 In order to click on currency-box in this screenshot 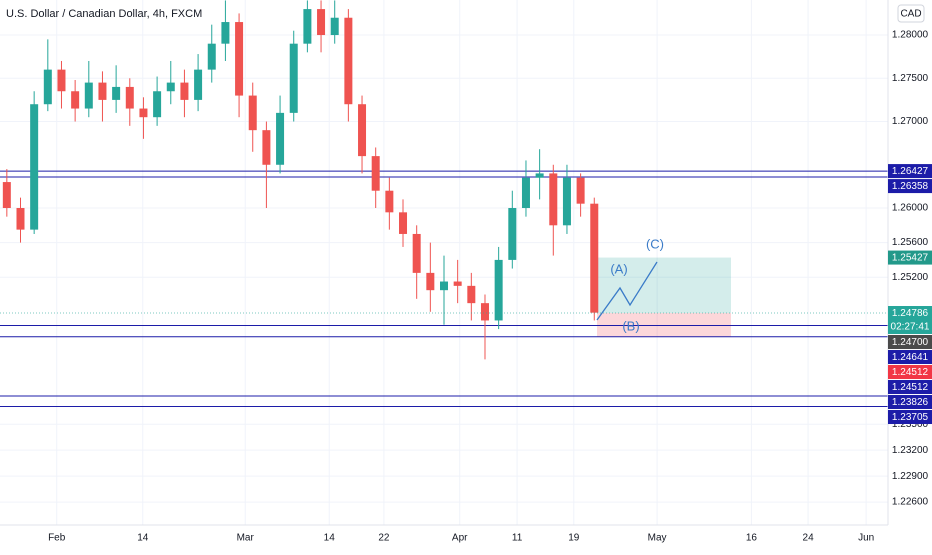, I will do `click(911, 13)`.